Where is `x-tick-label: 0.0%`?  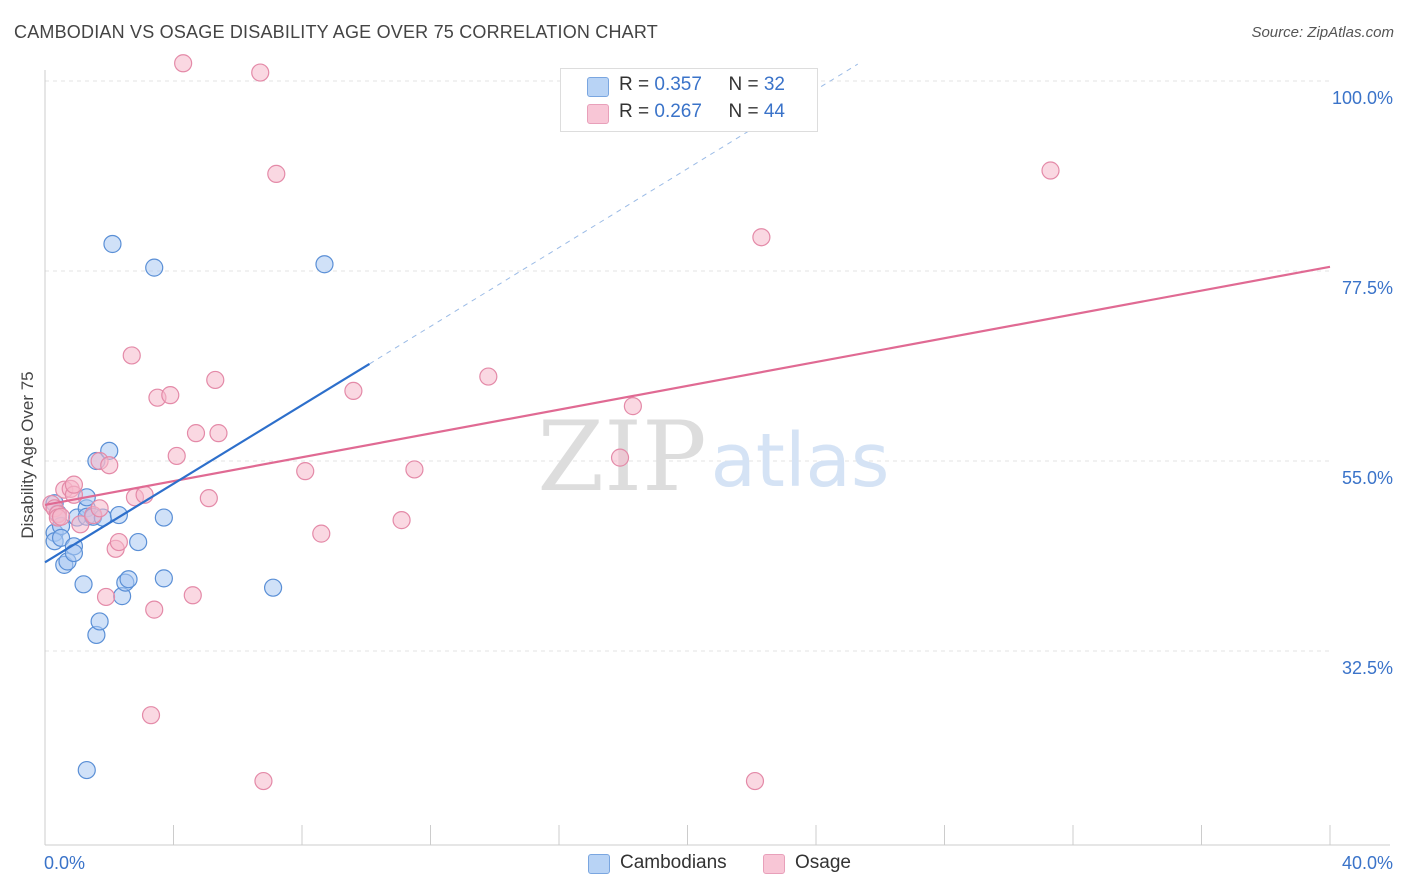
x-tick-label: 0.0% is located at coordinates (64, 863).